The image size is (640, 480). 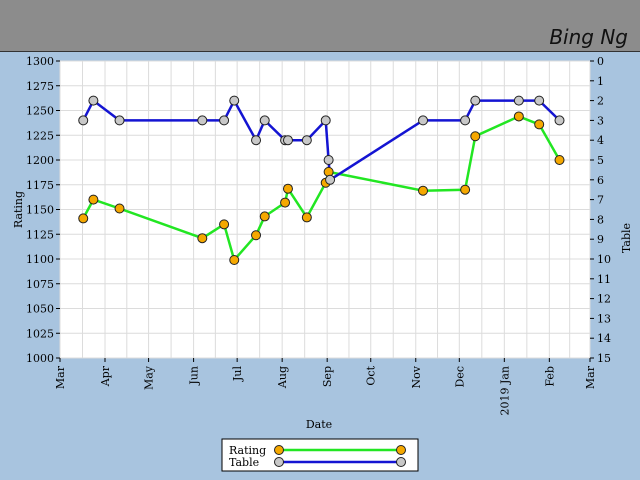 I want to click on y-left-tick-label: 1075, so click(x=40, y=284).